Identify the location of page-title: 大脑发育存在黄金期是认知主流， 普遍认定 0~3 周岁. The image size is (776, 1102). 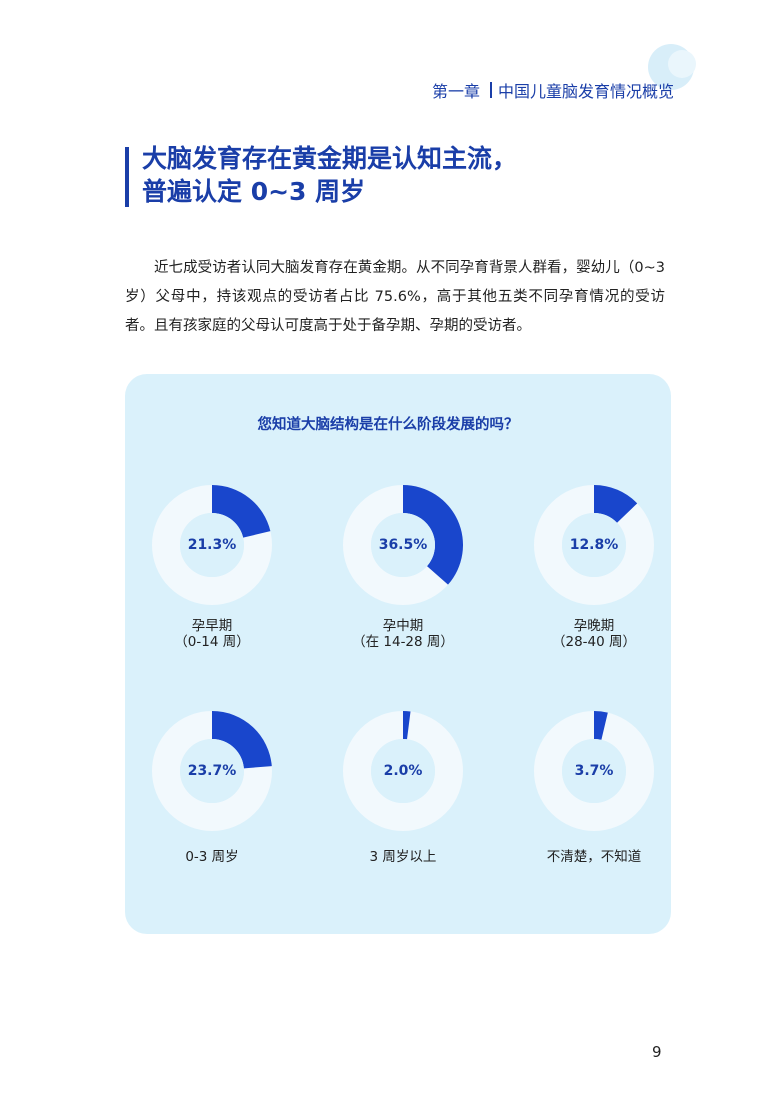
(329, 175).